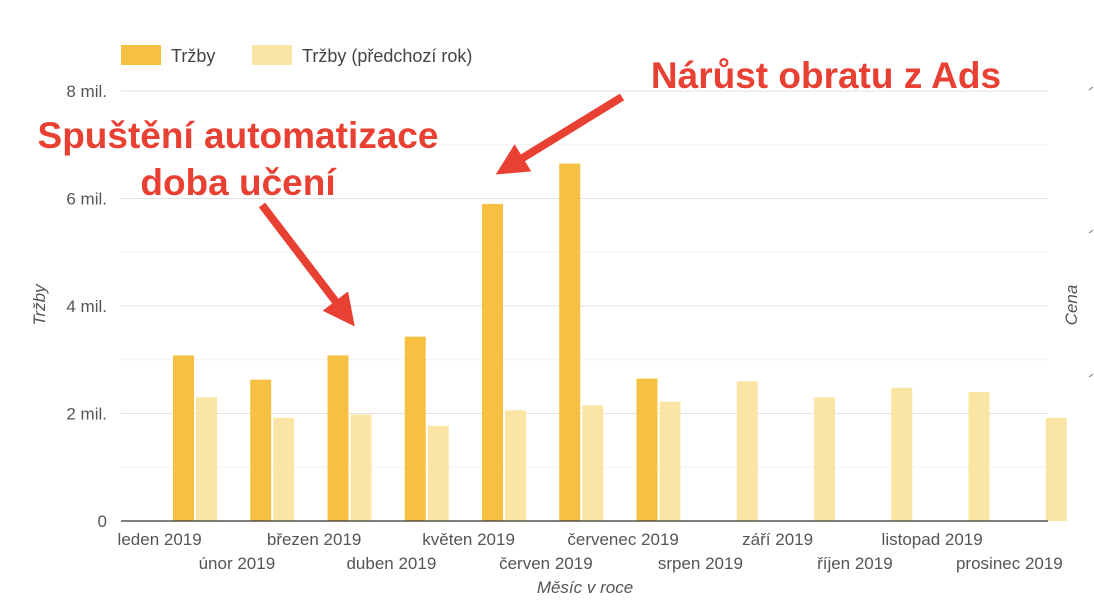  What do you see at coordinates (560, 134) in the screenshot?
I see `annotation-growth-arrow` at bounding box center [560, 134].